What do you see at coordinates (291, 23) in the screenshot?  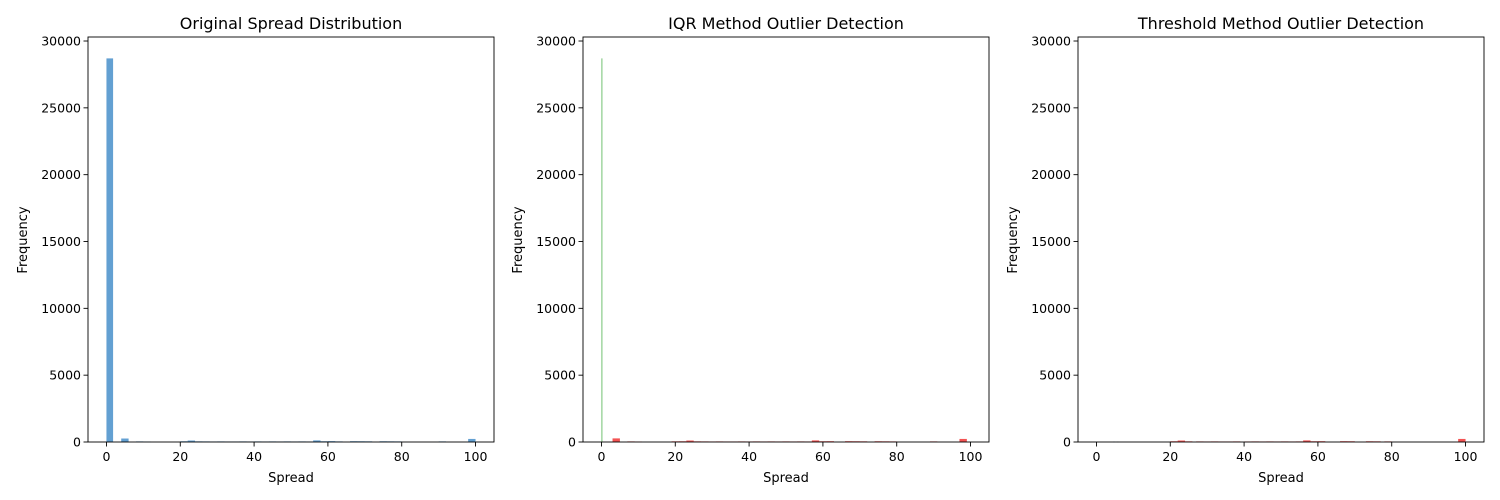 I see `chart-title: Original Spread Distribution` at bounding box center [291, 23].